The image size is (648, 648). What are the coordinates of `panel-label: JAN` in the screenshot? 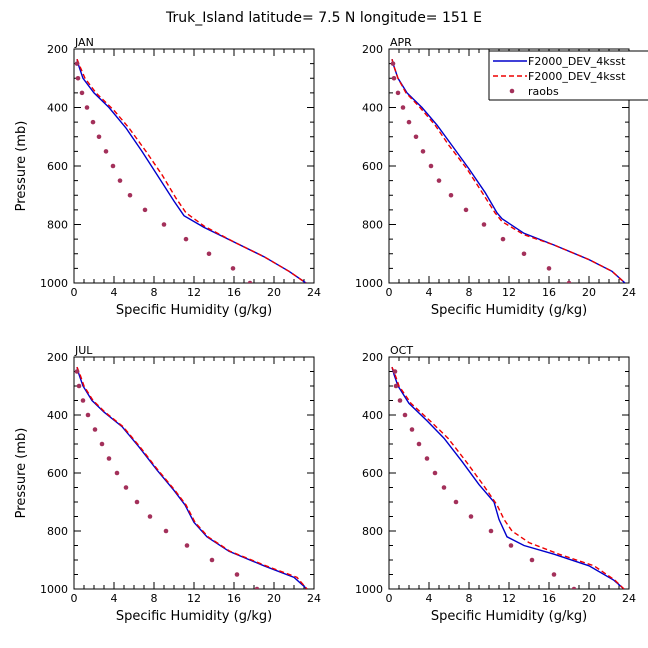 It's located at (84, 42).